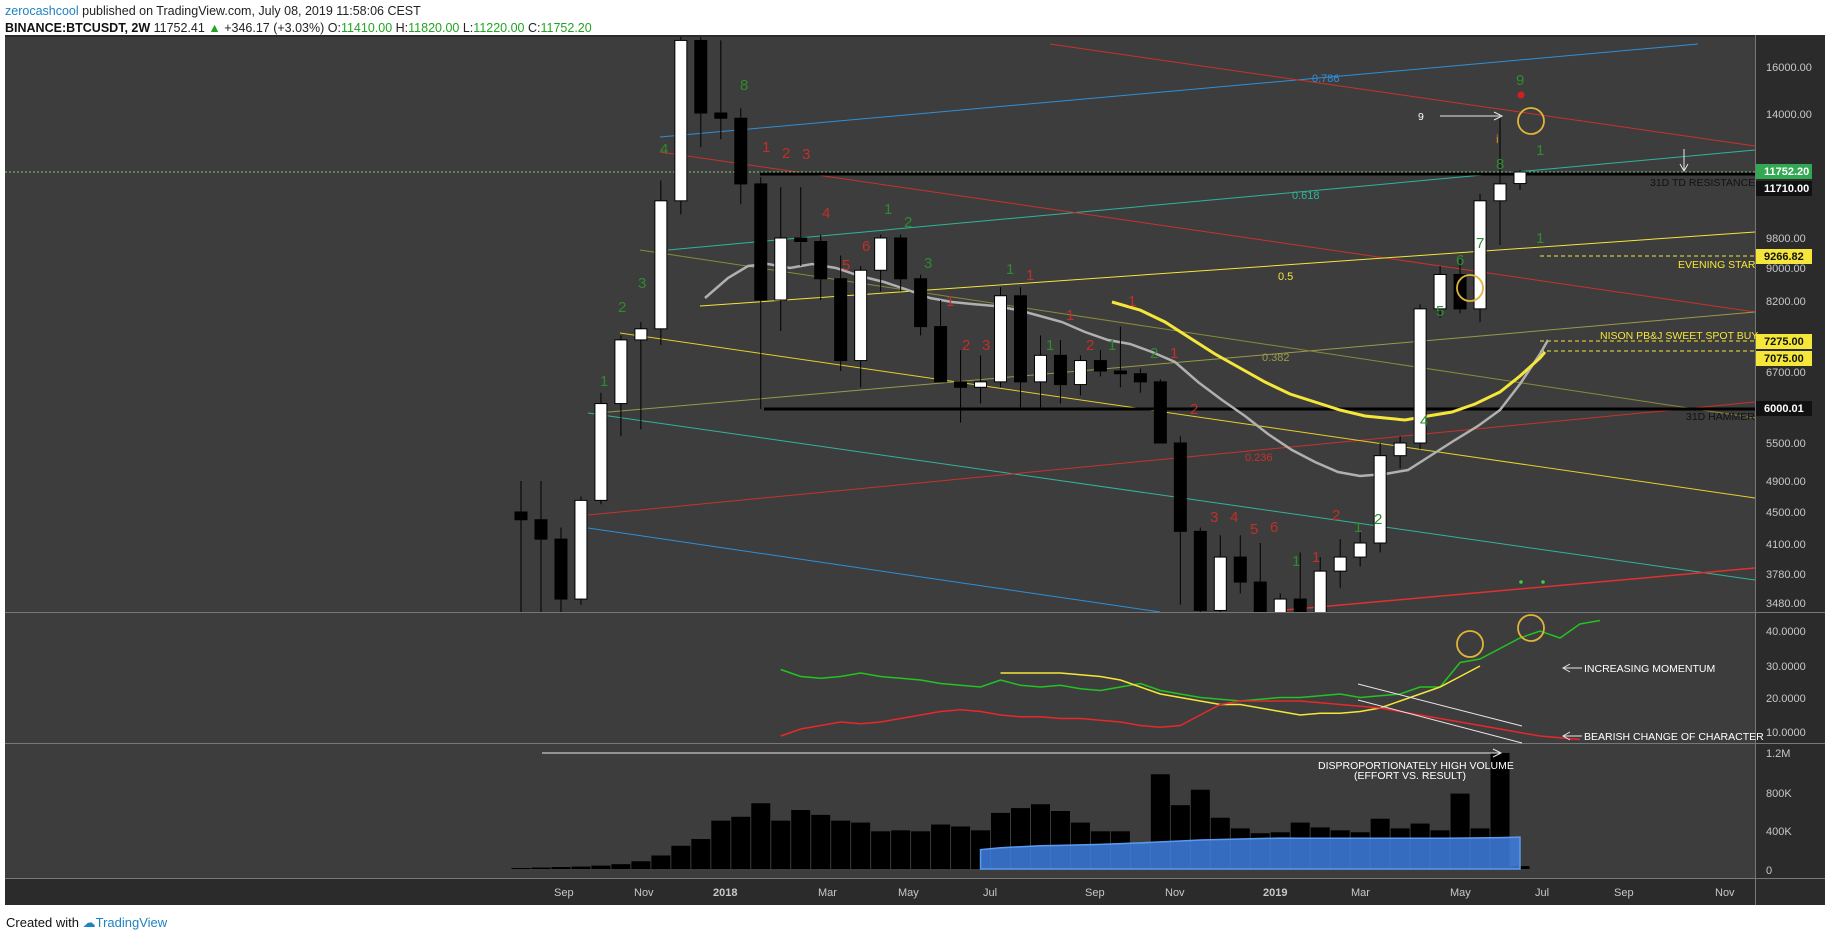 The height and width of the screenshot is (941, 1828). I want to click on time-tick-label: Sep, so click(1095, 893).